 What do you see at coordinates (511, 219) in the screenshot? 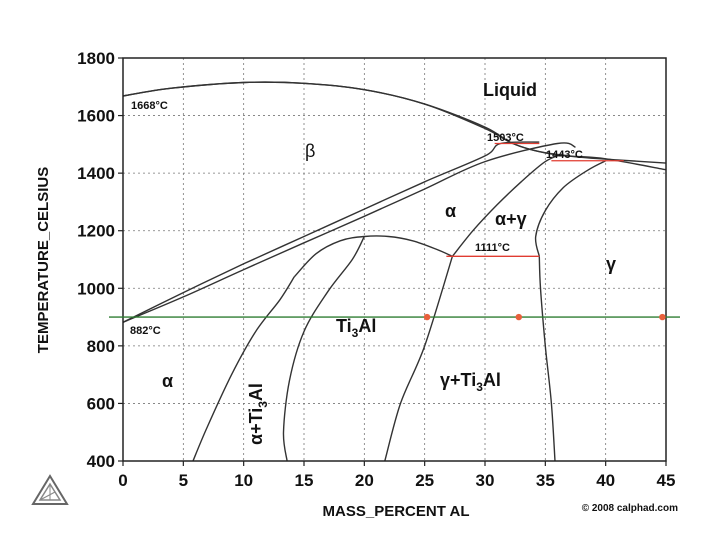
I see `phase-label-alpha-gamma: α+γ` at bounding box center [511, 219].